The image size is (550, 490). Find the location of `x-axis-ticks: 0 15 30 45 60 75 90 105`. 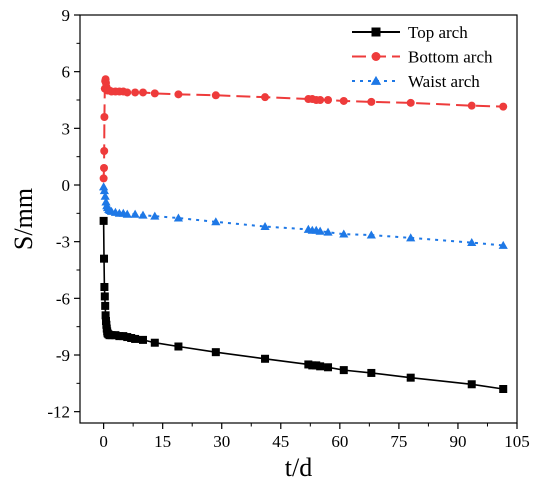

x-axis-ticks: 0 15 30 45 60 75 90 105 is located at coordinates (314, 437).